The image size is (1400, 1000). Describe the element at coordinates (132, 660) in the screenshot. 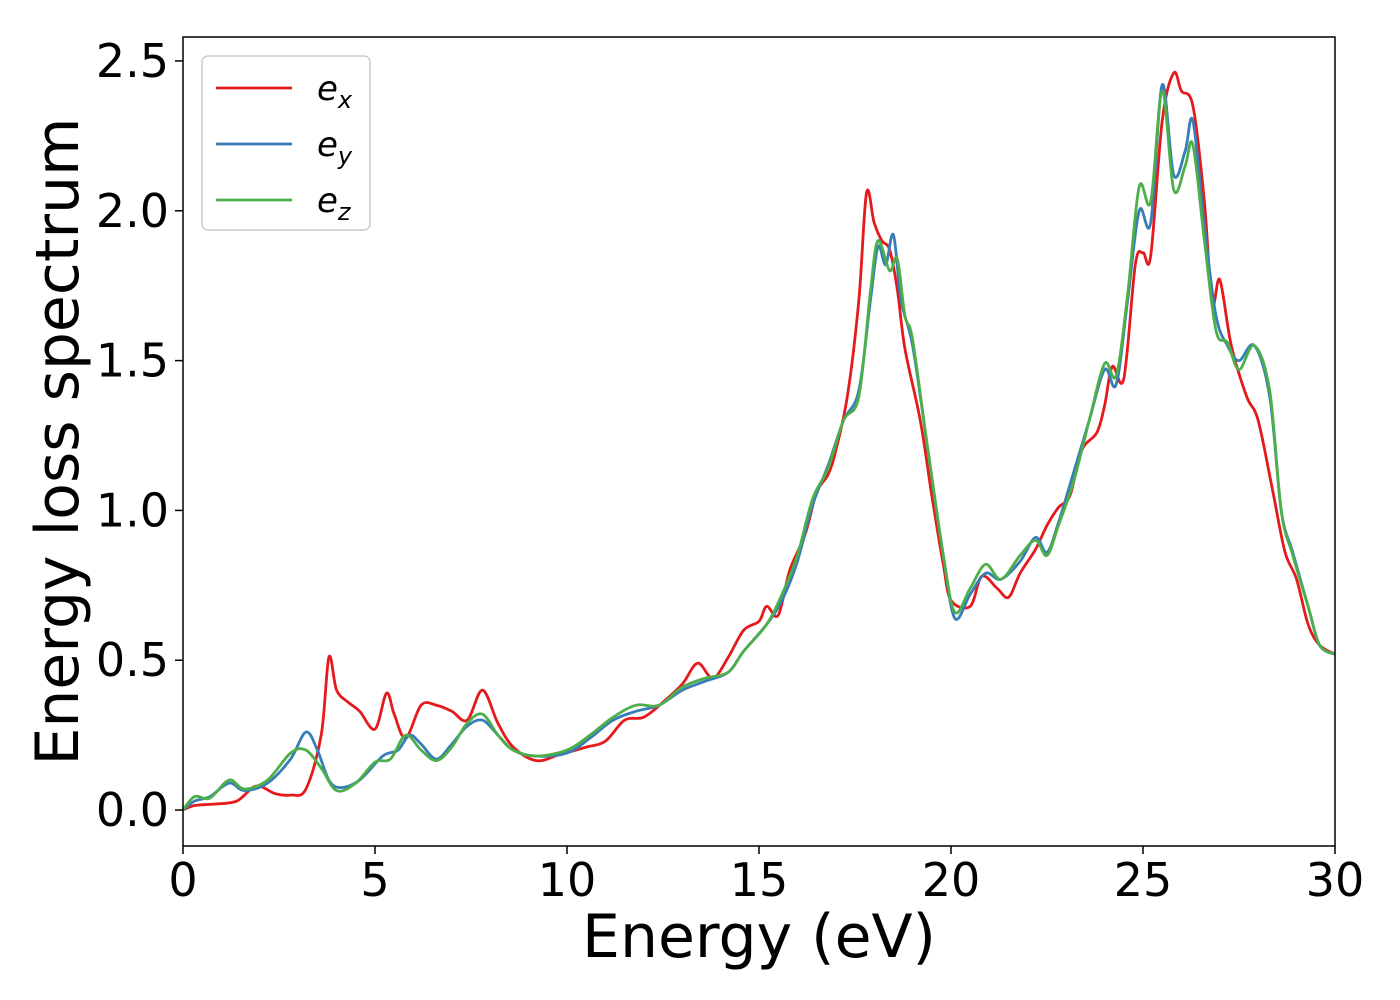

I see `y-tick-label: 0.5` at that location.